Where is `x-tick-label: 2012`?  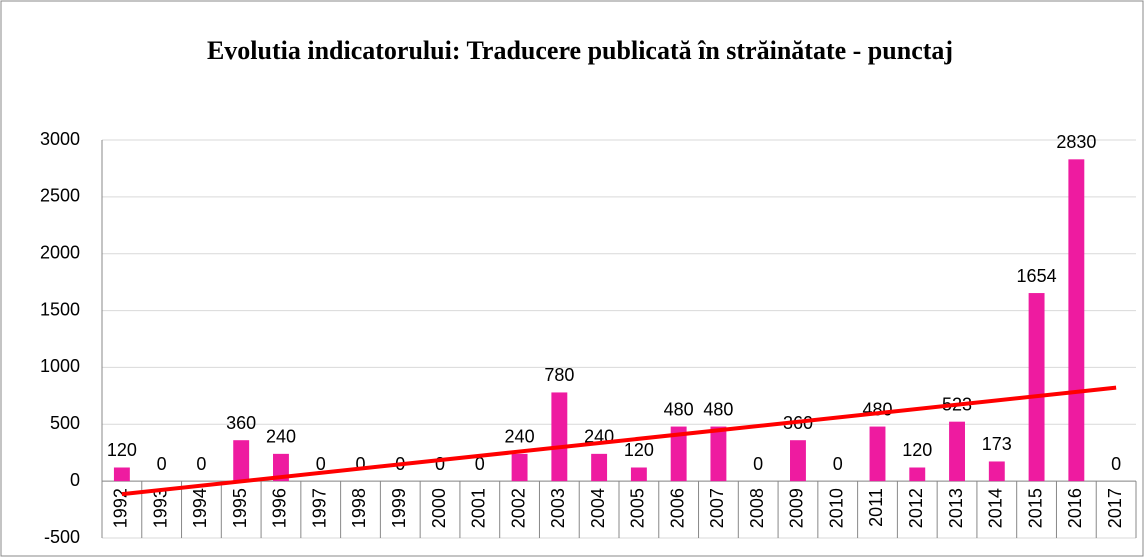
x-tick-label: 2012 is located at coordinates (916, 508).